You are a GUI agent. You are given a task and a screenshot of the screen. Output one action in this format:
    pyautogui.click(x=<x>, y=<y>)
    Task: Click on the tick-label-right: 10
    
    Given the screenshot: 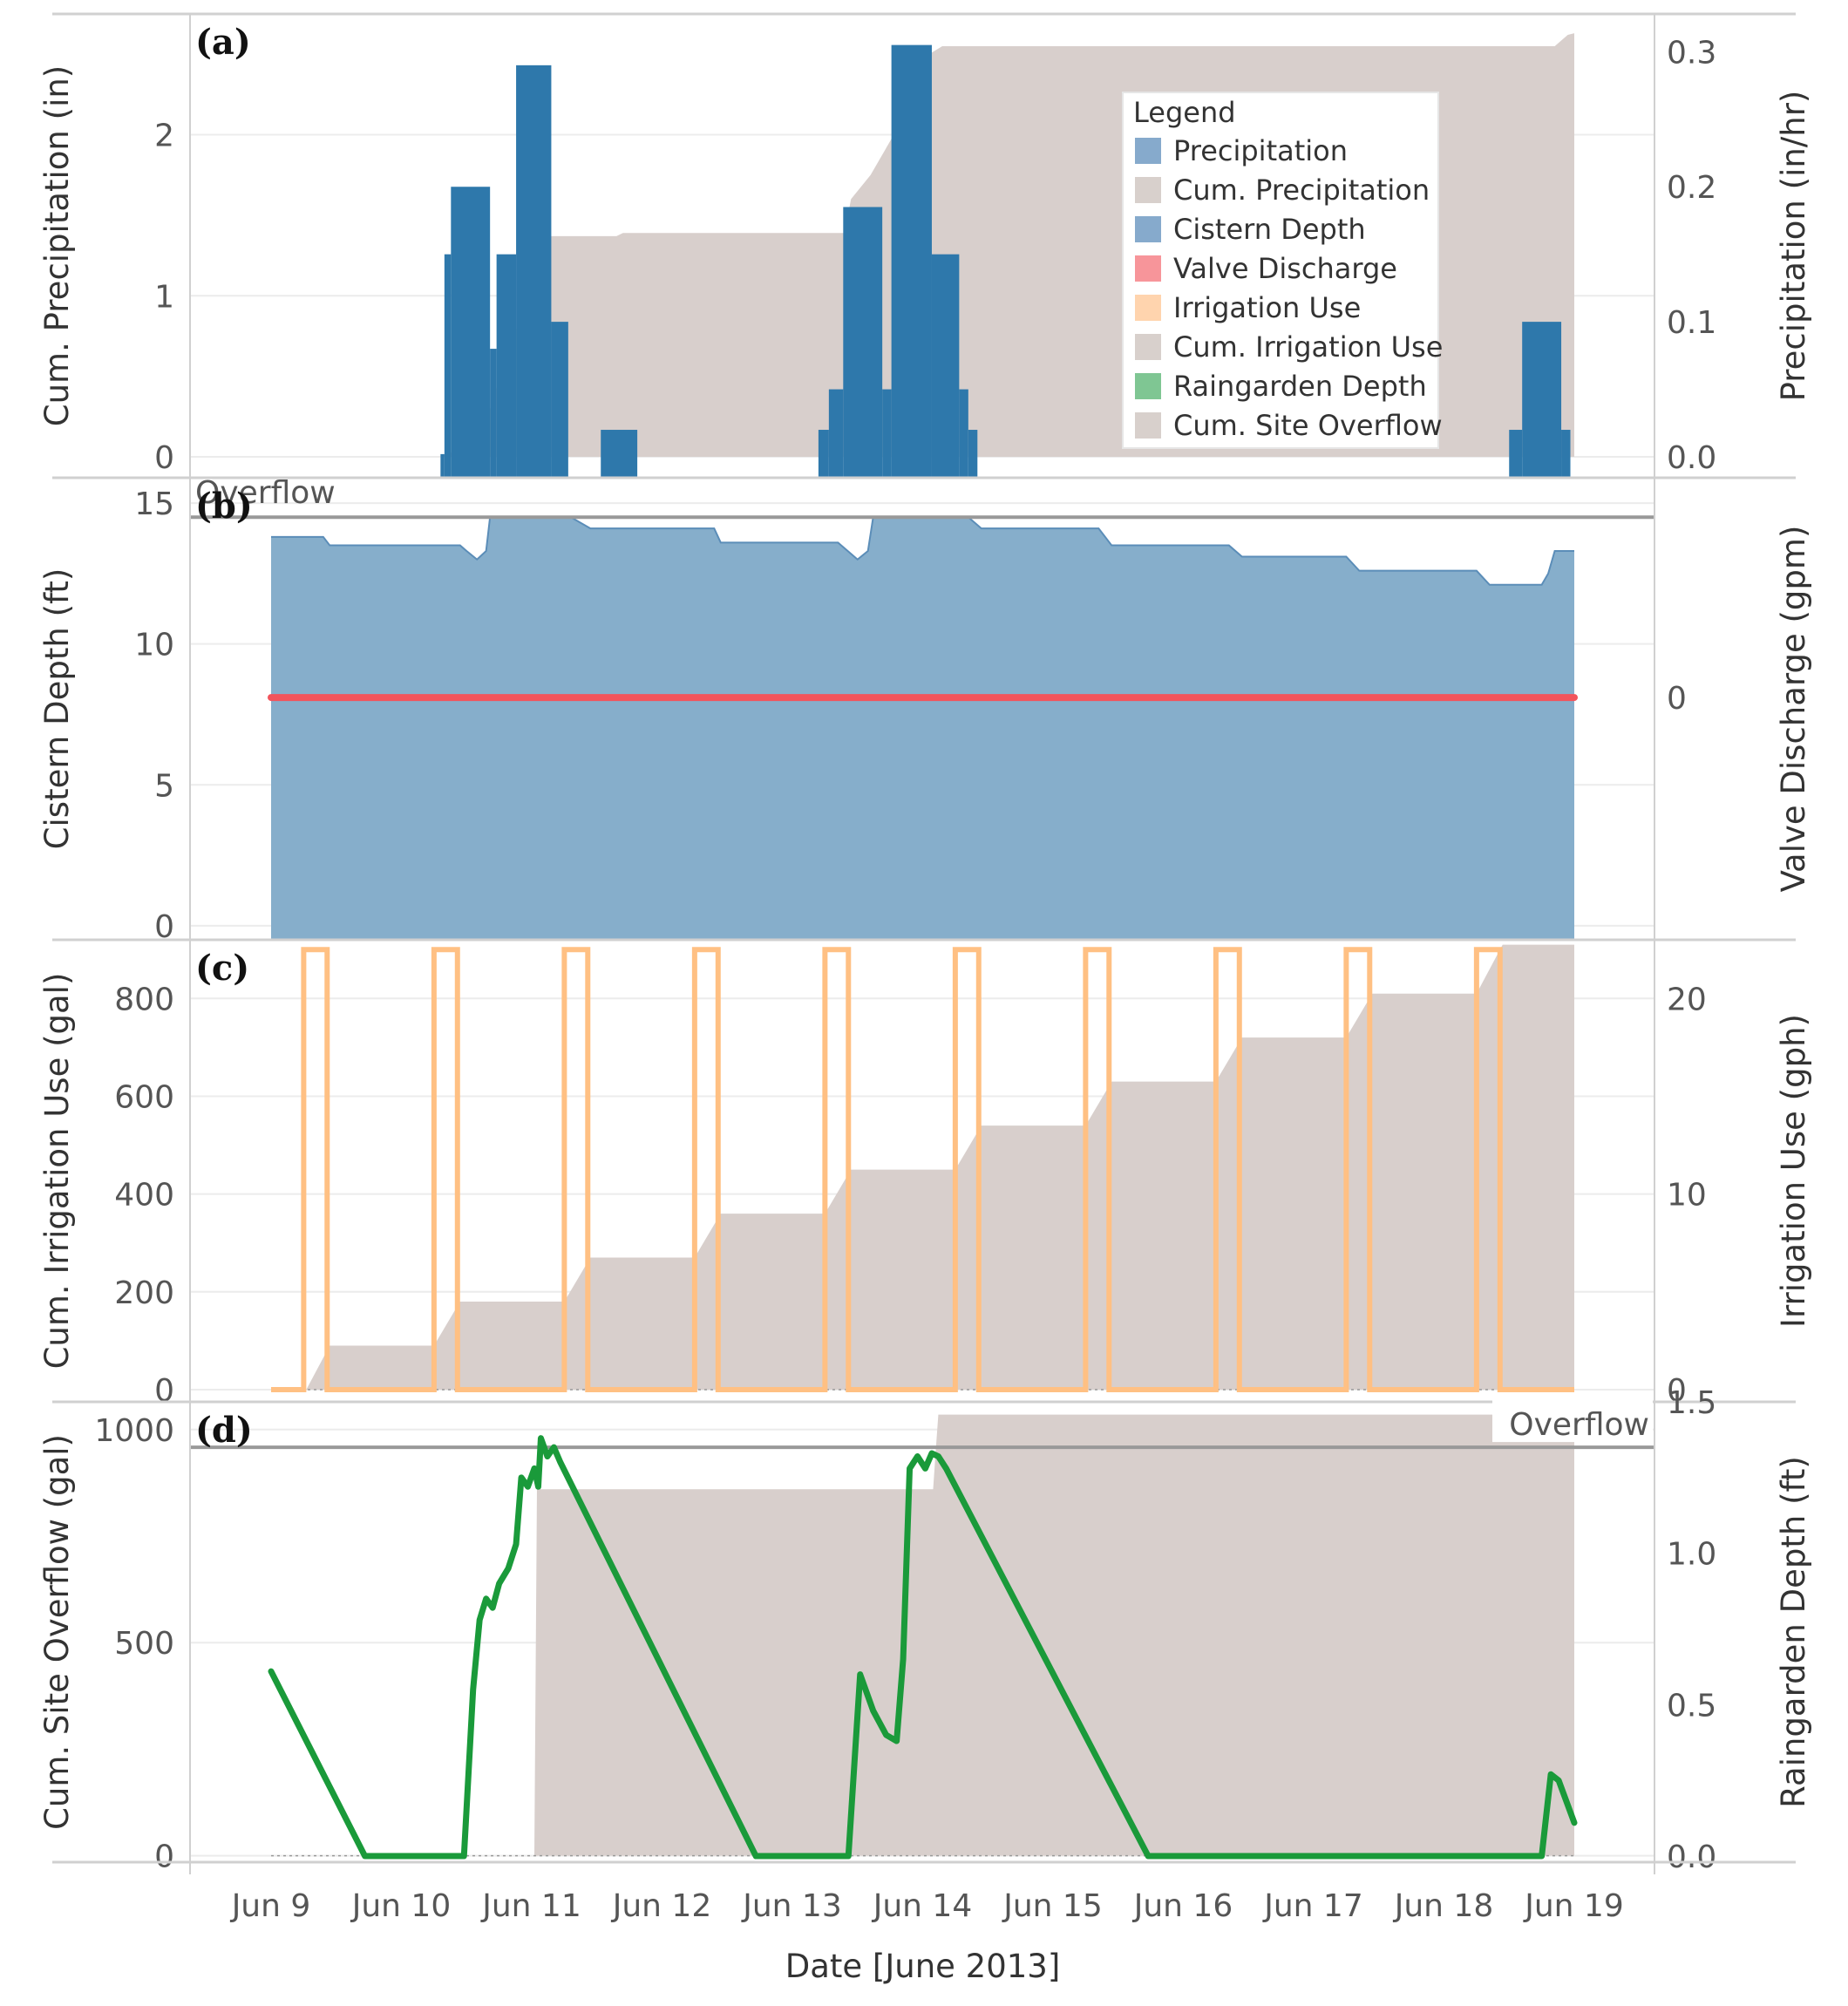 What is the action you would take?
    pyautogui.click(x=1687, y=1196)
    